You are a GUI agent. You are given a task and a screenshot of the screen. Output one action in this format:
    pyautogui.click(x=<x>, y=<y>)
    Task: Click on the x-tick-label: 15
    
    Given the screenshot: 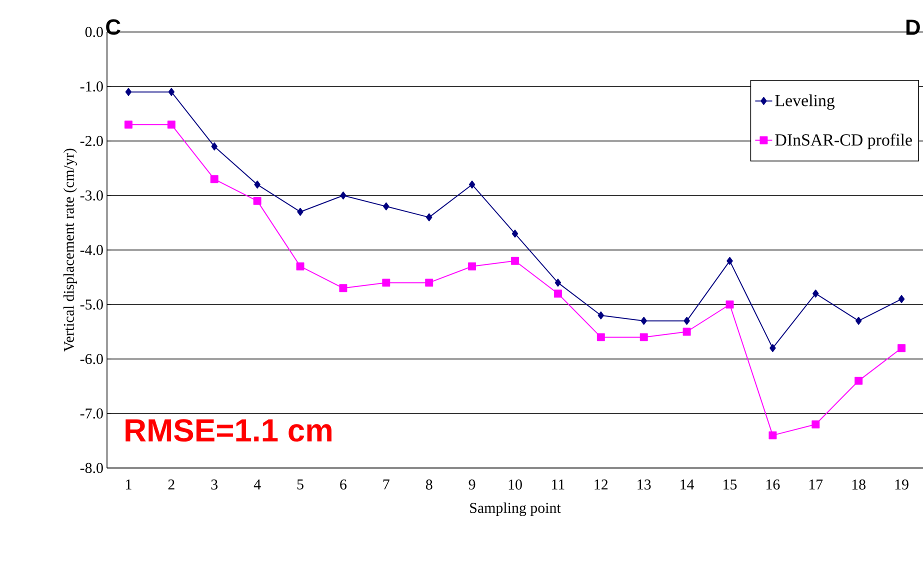 What is the action you would take?
    pyautogui.click(x=730, y=485)
    